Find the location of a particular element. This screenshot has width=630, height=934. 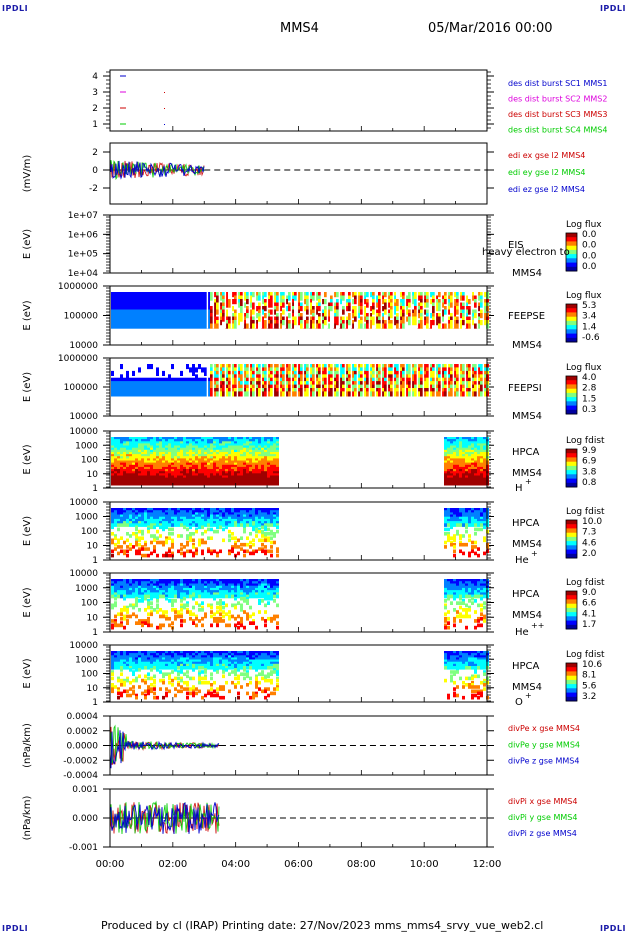

colorbar-cell is located at coordinates (571, 378).